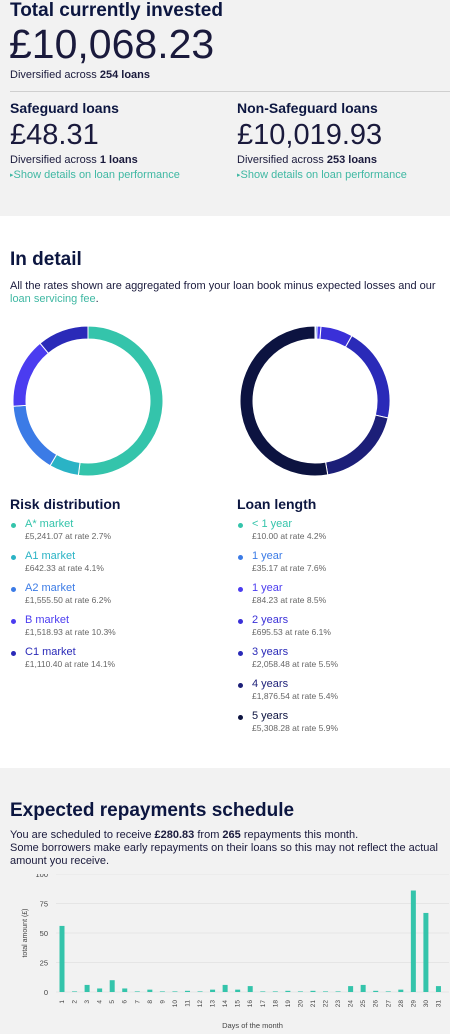  Describe the element at coordinates (95, 175) in the screenshot. I see `safeguard-performance-link: ▸Show details on loan performance` at that location.